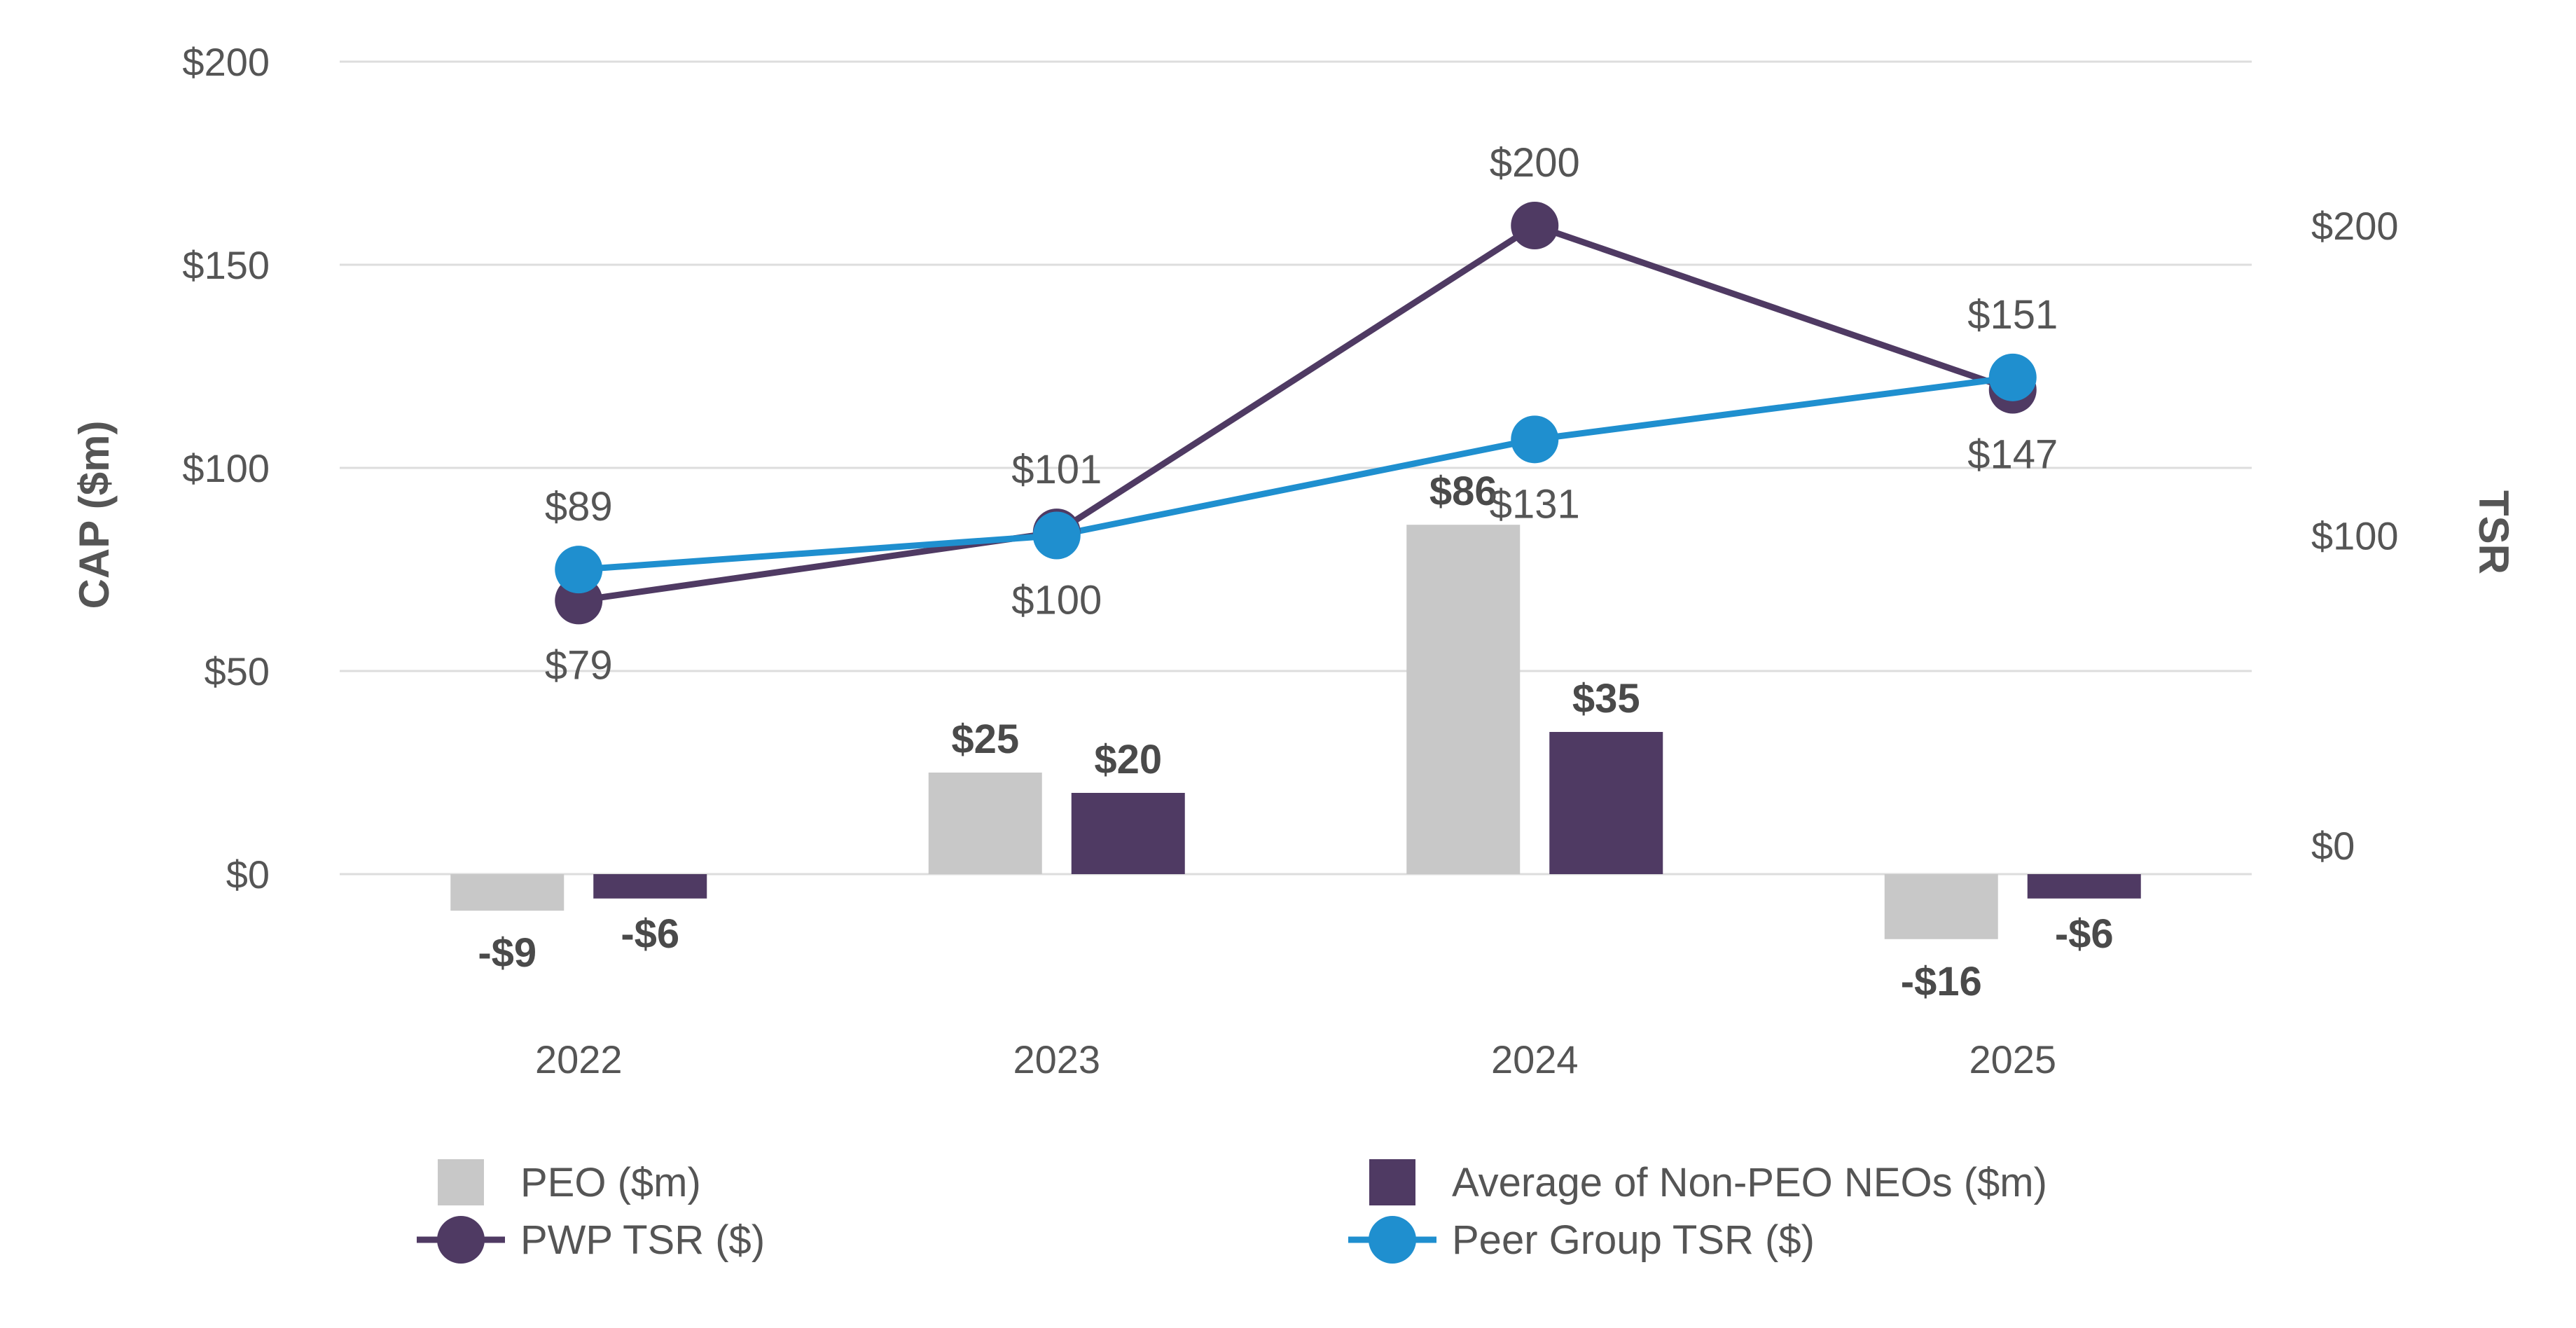 Image resolution: width=2576 pixels, height=1328 pixels. What do you see at coordinates (1942, 981) in the screenshot?
I see `bar-value-label: -$16` at bounding box center [1942, 981].